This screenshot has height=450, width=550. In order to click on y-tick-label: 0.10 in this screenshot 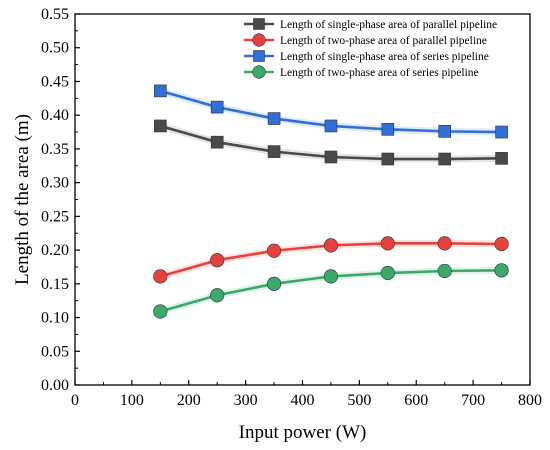, I will do `click(55, 318)`.